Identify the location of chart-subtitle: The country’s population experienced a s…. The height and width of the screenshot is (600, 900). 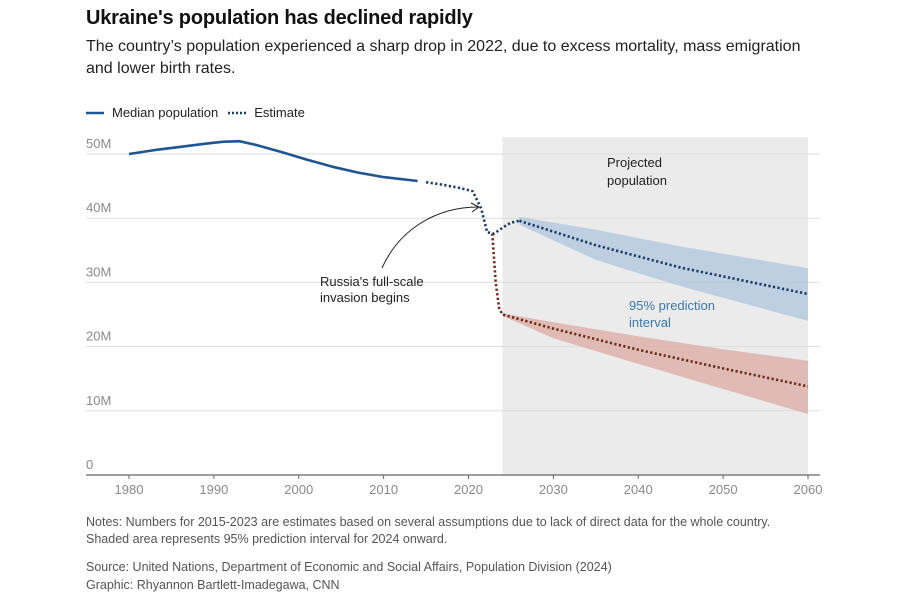
(443, 57).